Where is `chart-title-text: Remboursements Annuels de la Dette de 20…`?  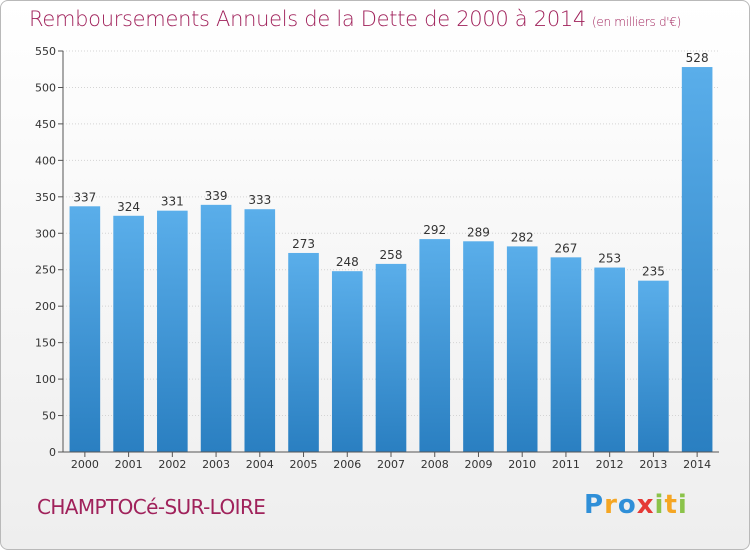 chart-title-text: Remboursements Annuels de la Dette de 20… is located at coordinates (307, 19).